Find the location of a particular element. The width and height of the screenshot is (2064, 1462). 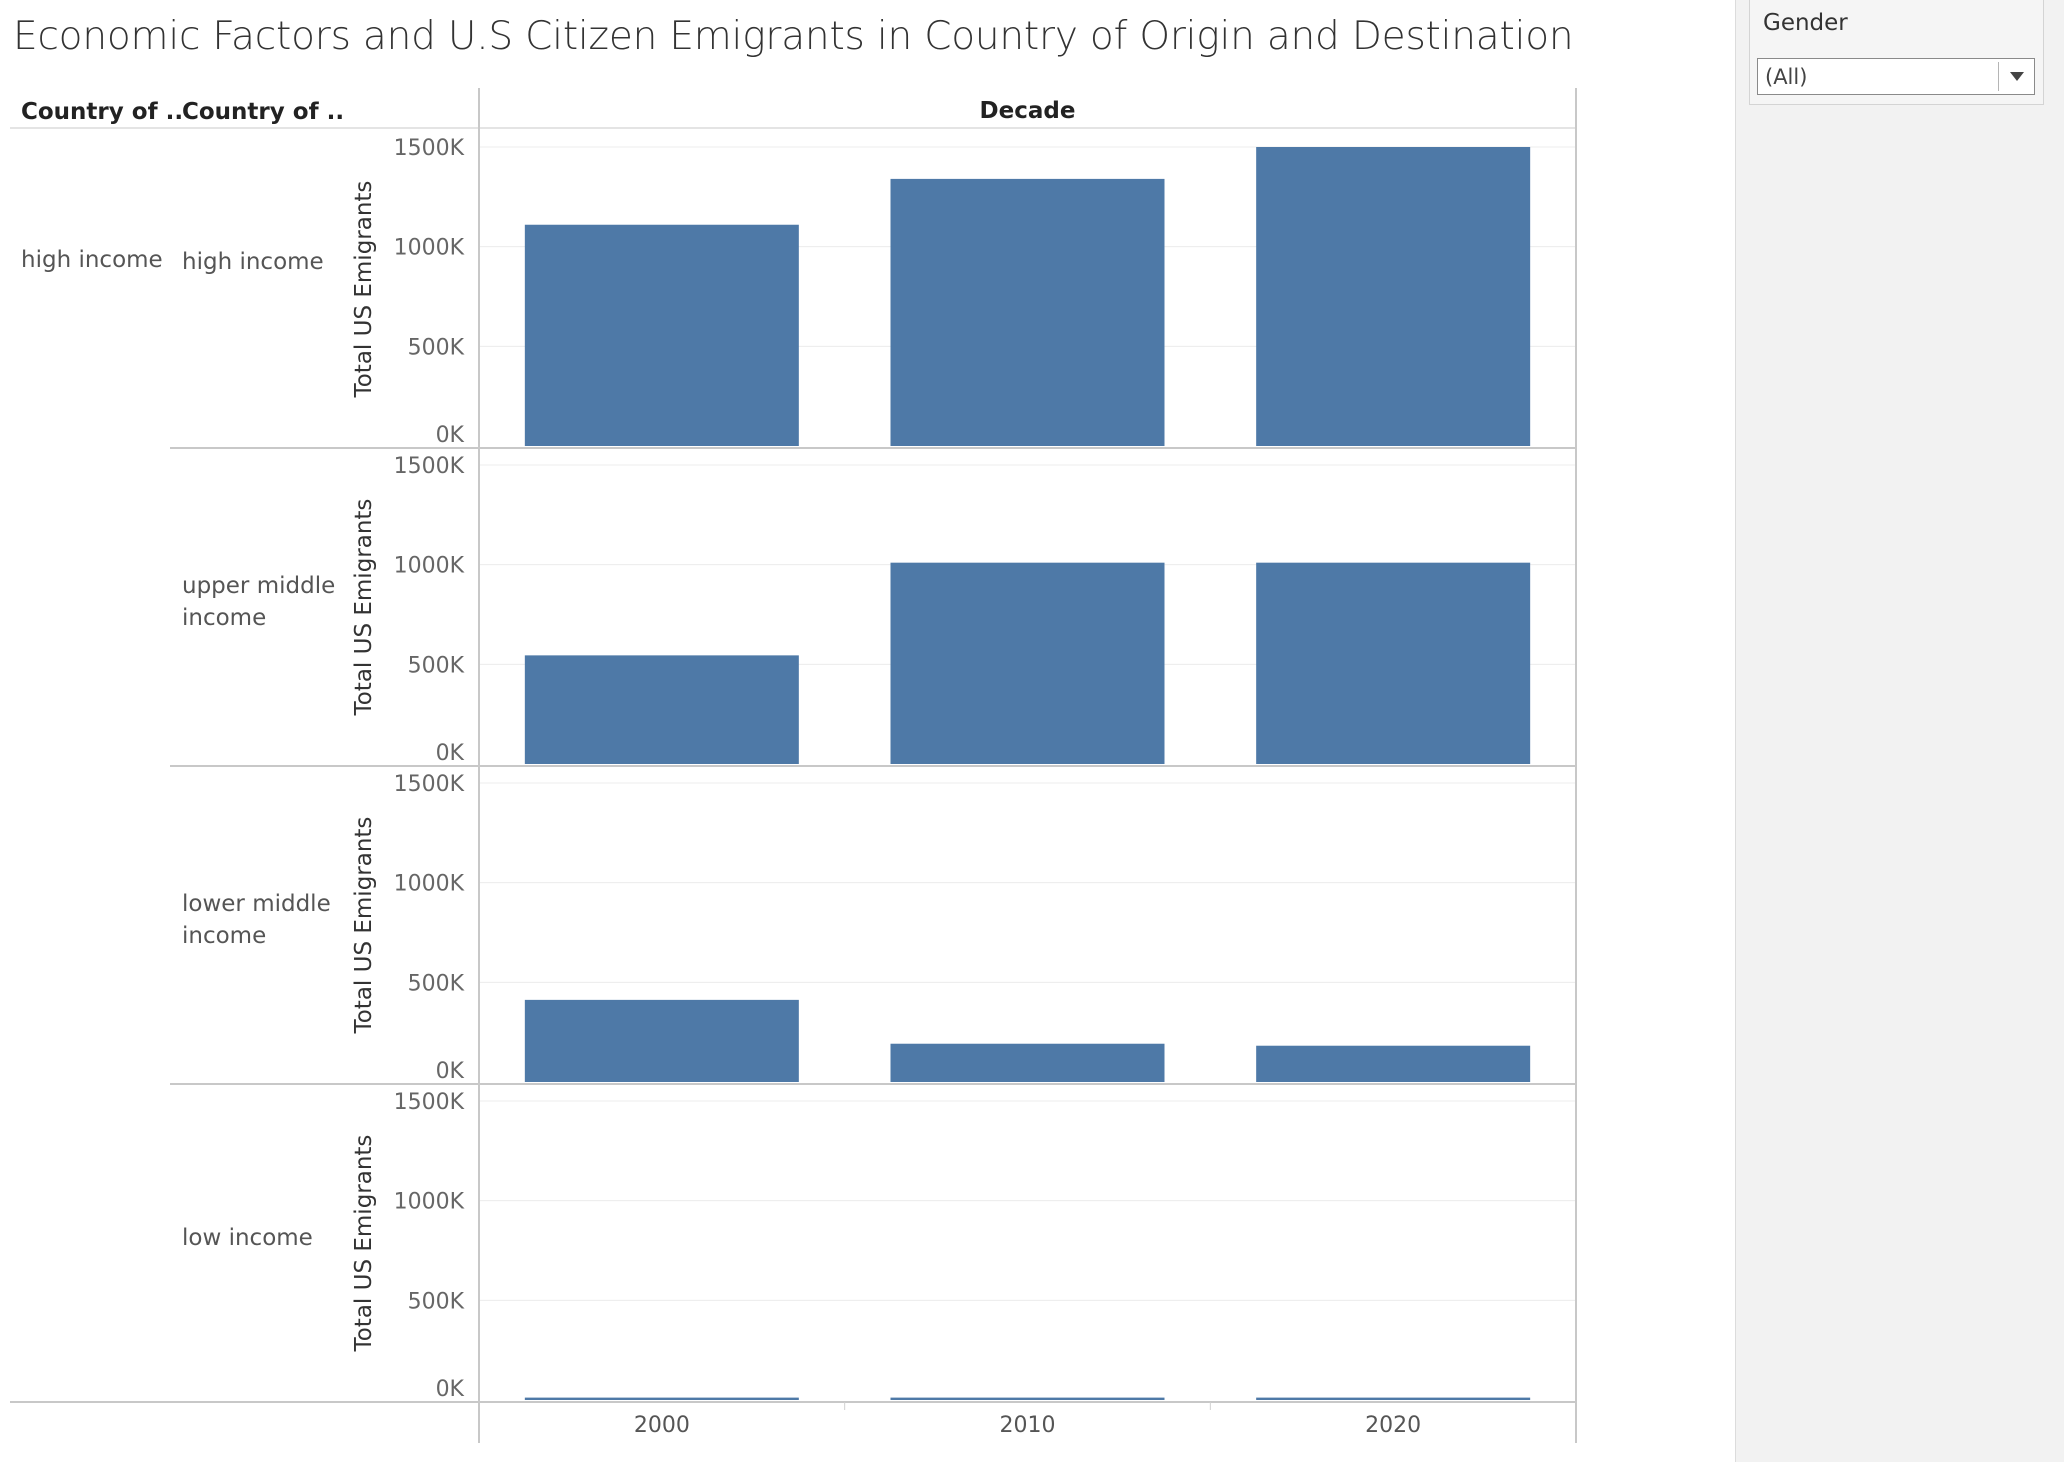

destination-label: low income is located at coordinates (247, 1238).